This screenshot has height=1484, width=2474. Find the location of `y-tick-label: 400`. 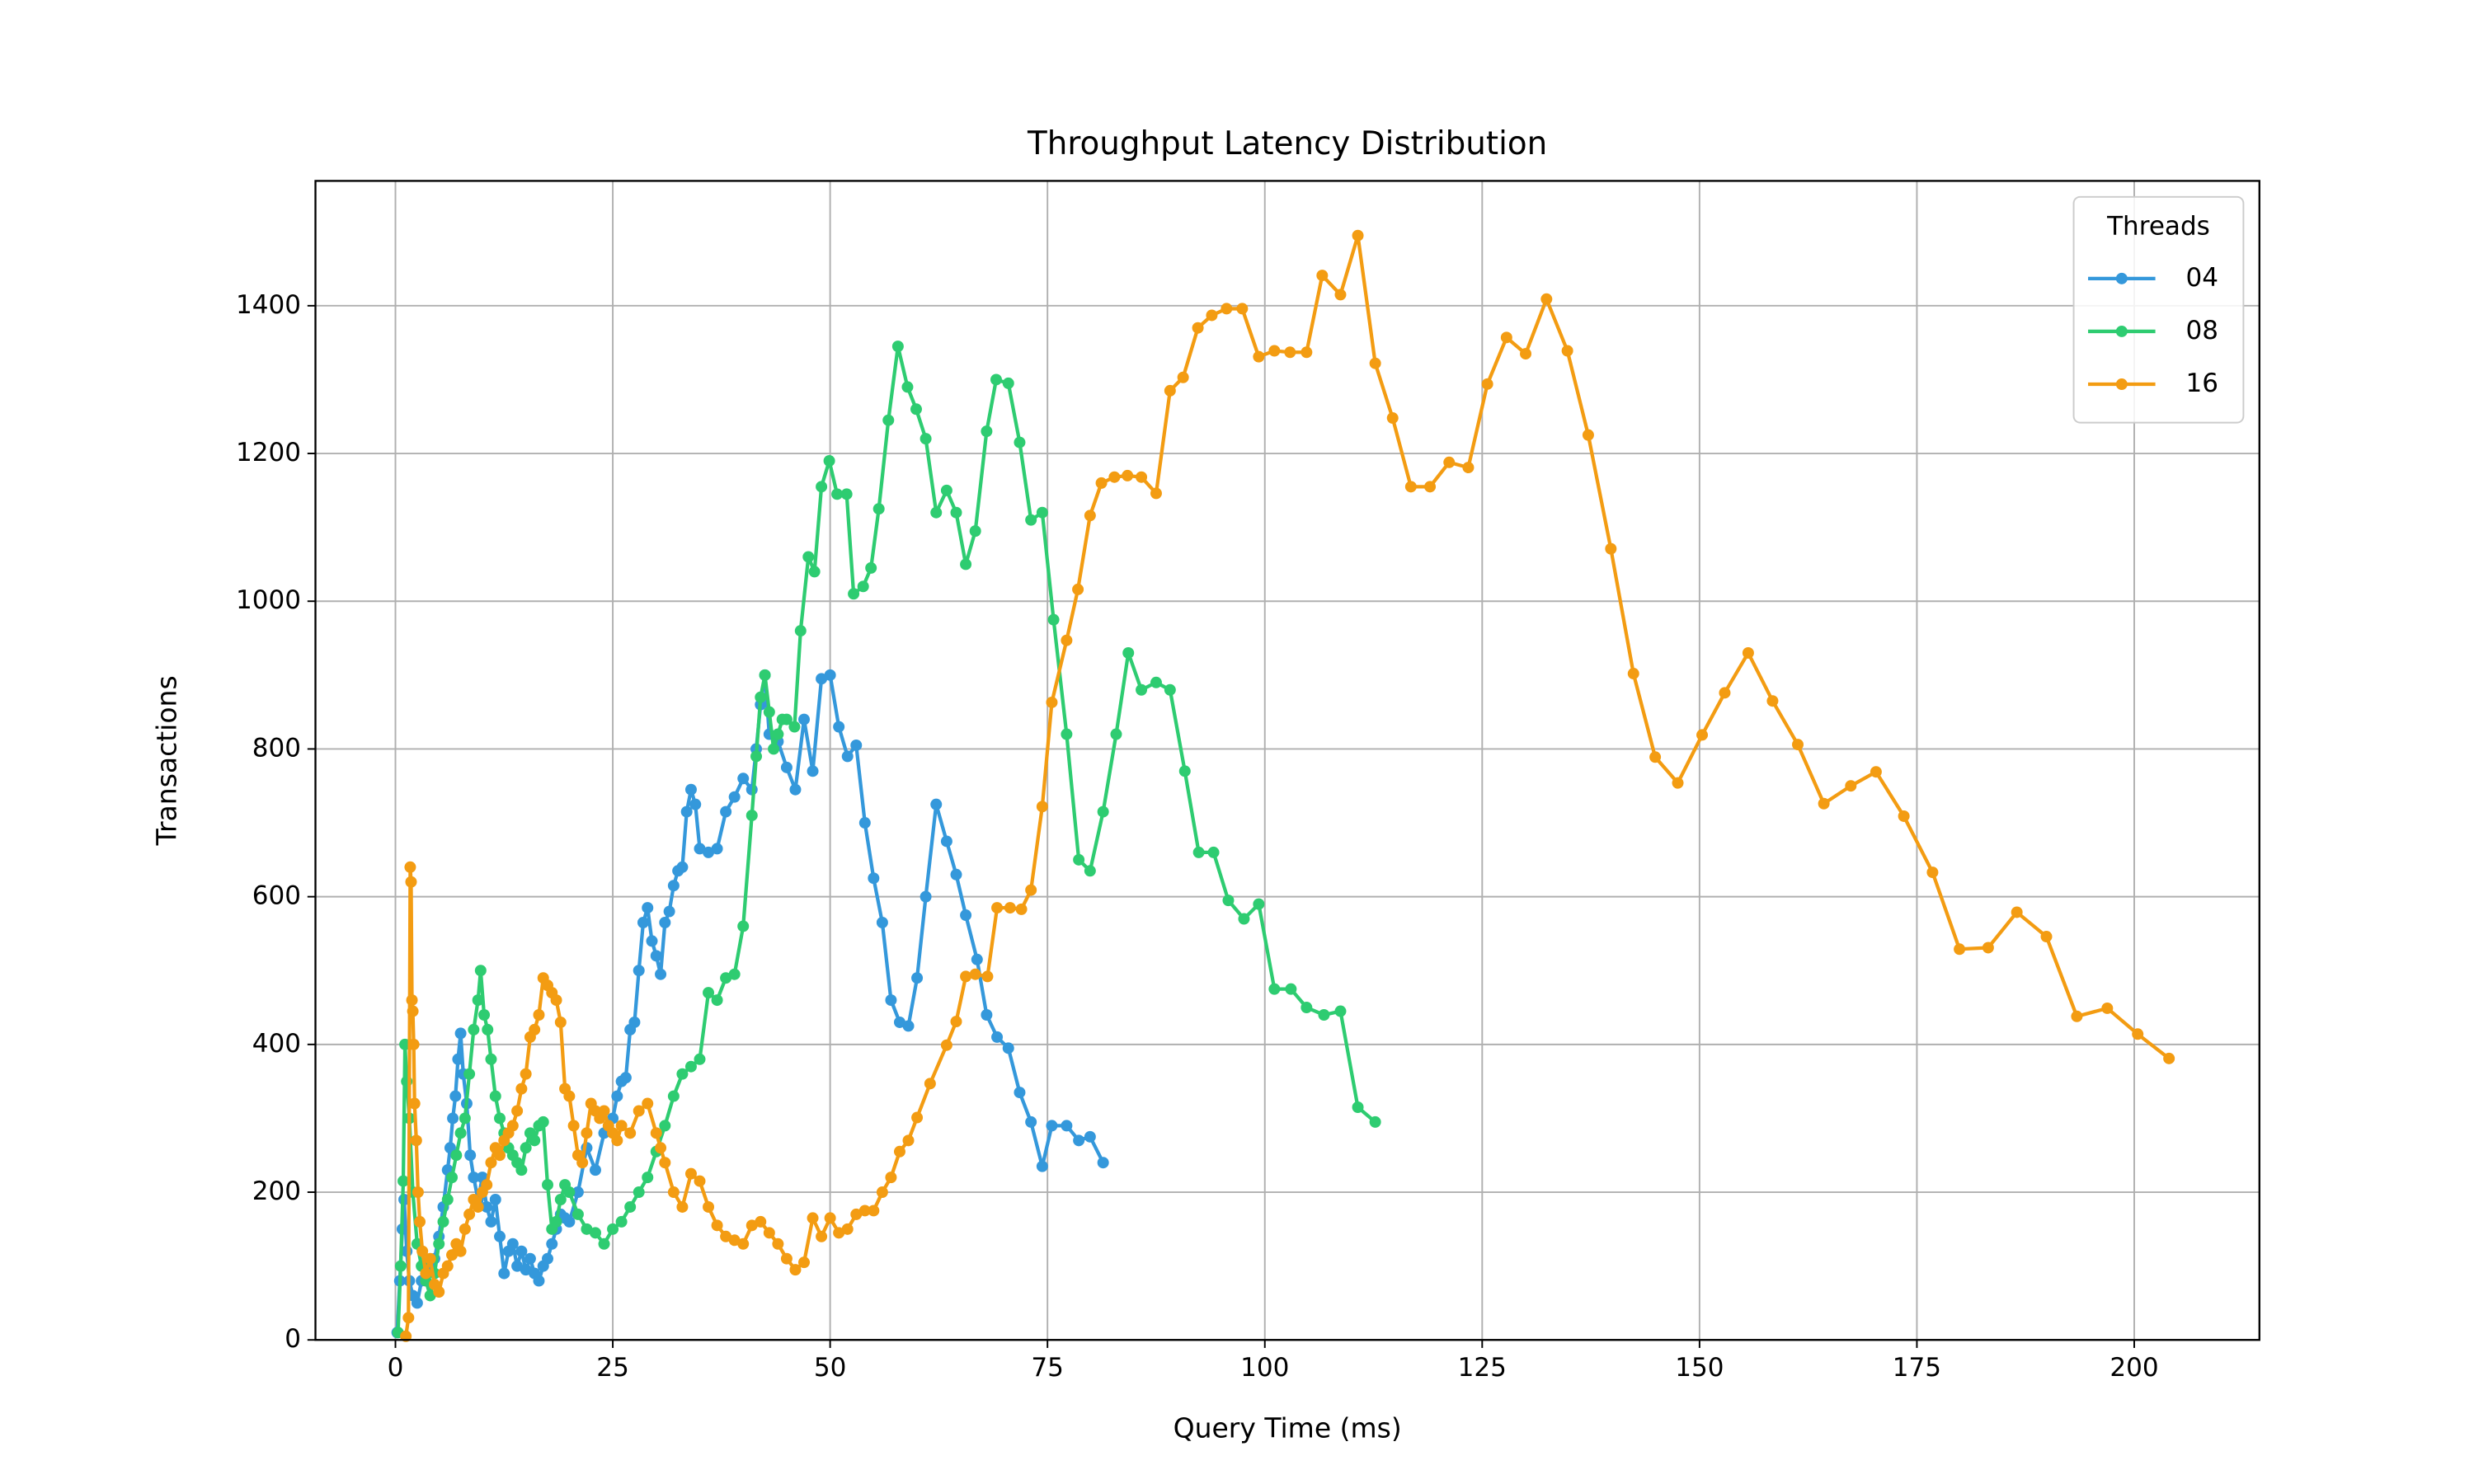

y-tick-label: 400 is located at coordinates (276, 1044).